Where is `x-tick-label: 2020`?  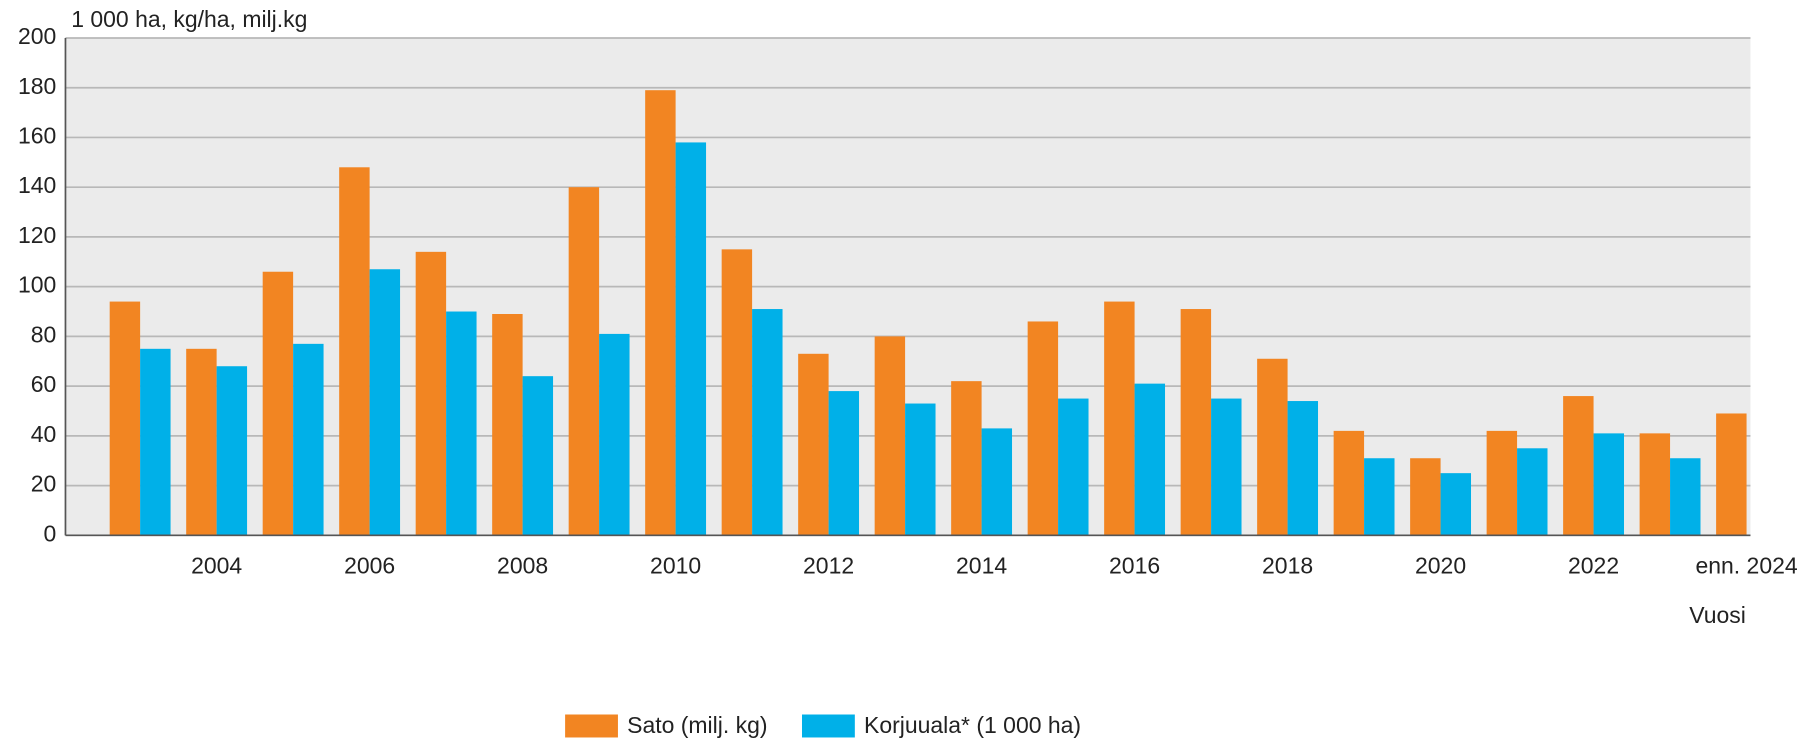
x-tick-label: 2020 is located at coordinates (1440, 566).